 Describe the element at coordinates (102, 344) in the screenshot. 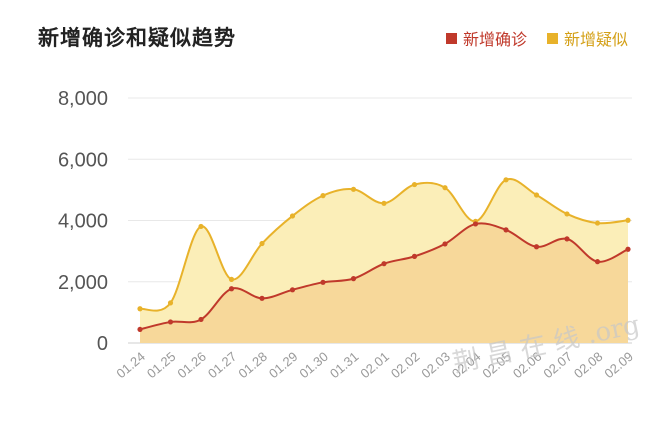

I see `y-tick-label: 0` at that location.